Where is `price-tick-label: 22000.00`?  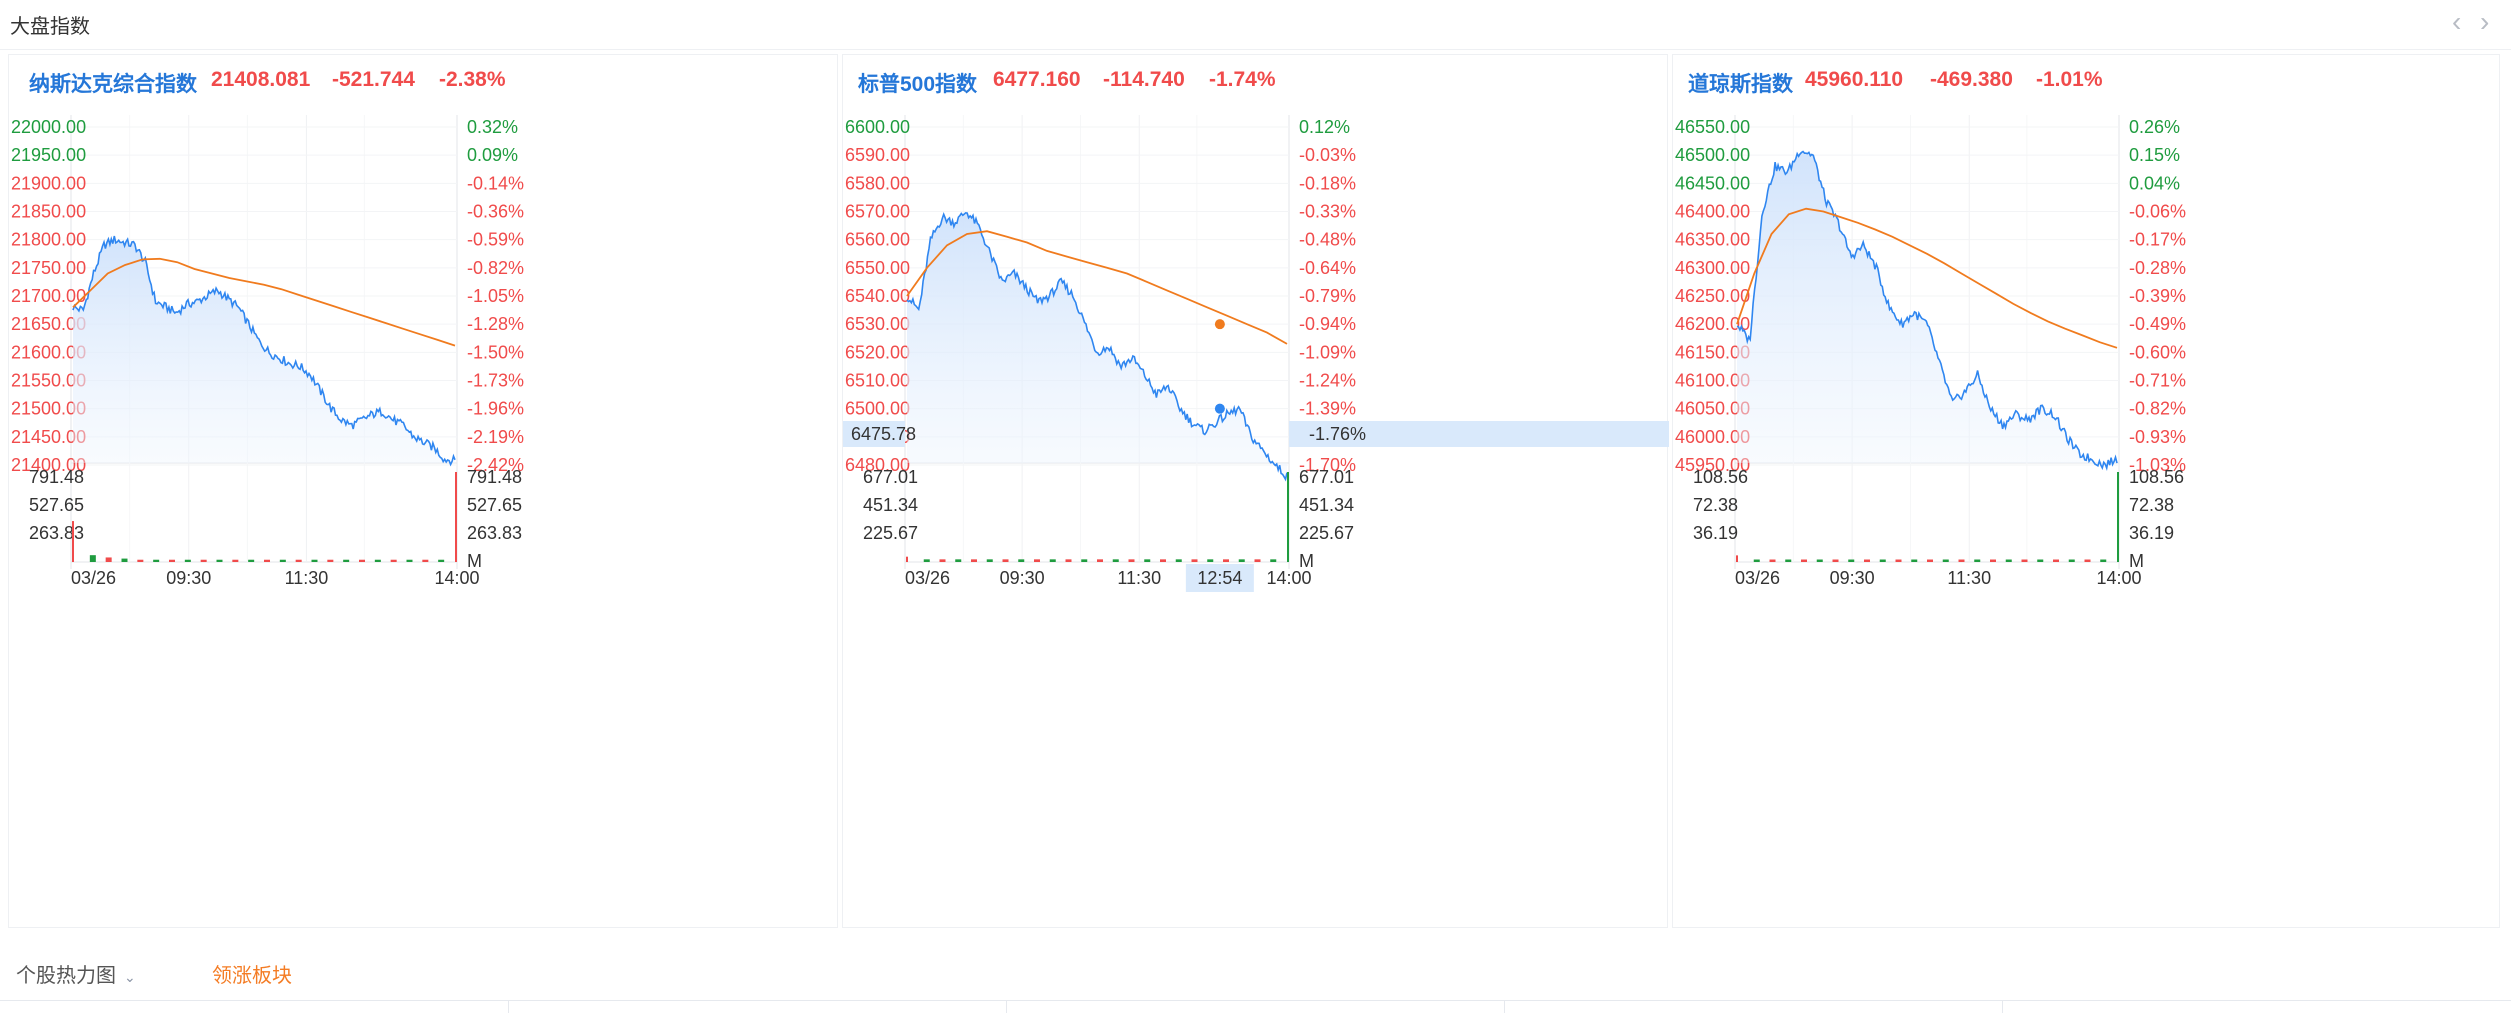
price-tick-label: 22000.00 is located at coordinates (48, 127).